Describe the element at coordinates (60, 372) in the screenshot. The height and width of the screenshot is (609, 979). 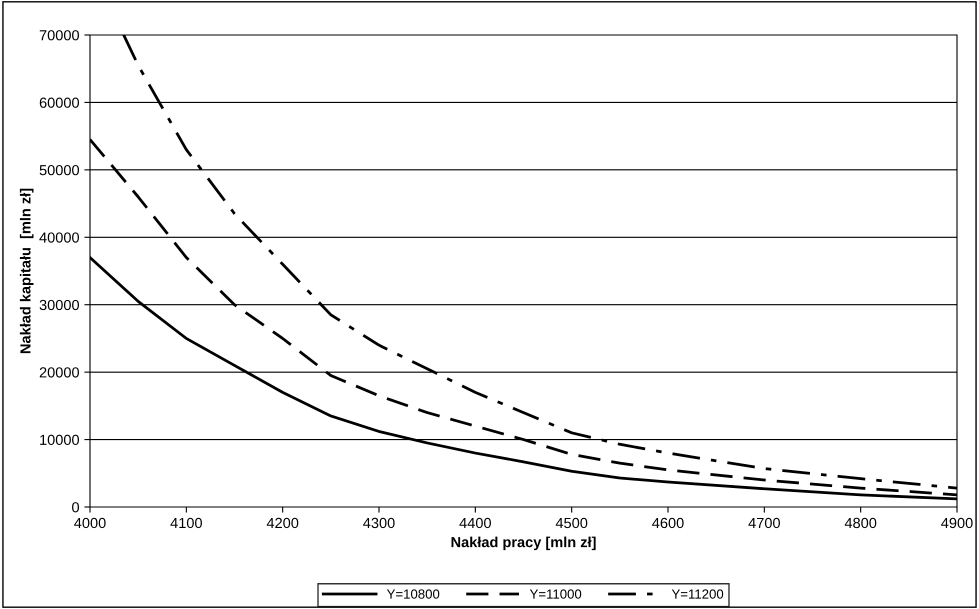
I see `y-tick-label: 20000` at that location.